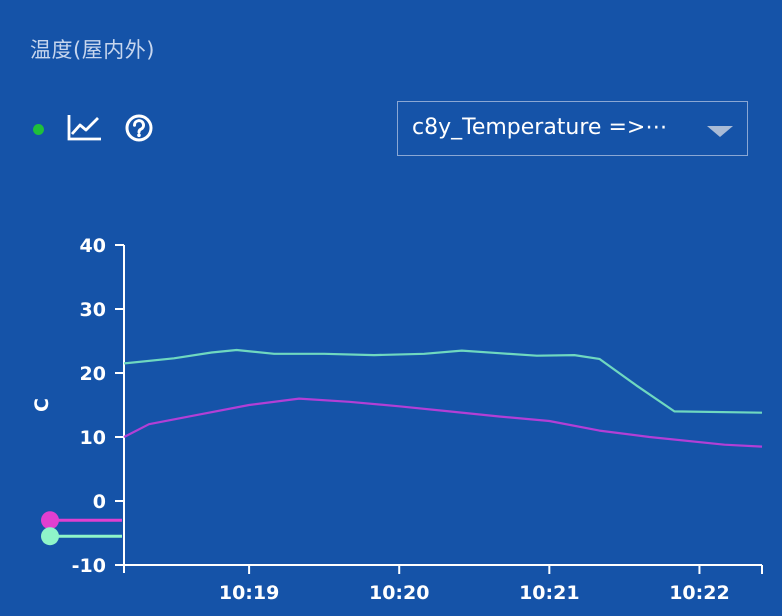  Describe the element at coordinates (85, 129) in the screenshot. I see `line-chart-icon` at that location.